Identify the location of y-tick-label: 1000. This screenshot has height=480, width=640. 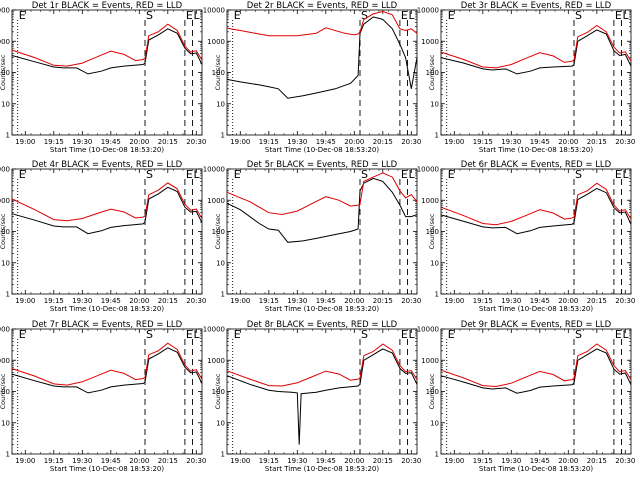
(216, 201).